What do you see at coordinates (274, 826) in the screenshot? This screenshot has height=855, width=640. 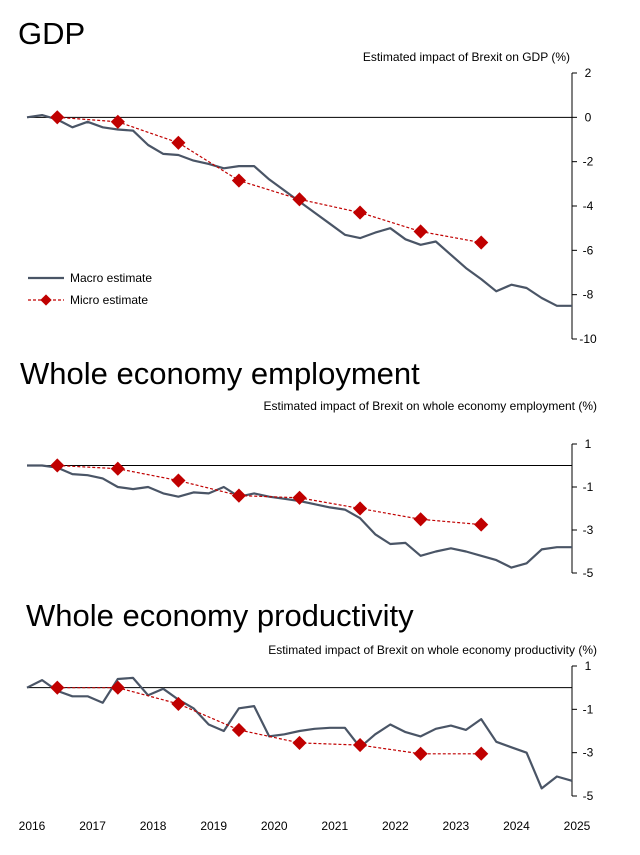 I see `x-tick-label-2020: 2020` at bounding box center [274, 826].